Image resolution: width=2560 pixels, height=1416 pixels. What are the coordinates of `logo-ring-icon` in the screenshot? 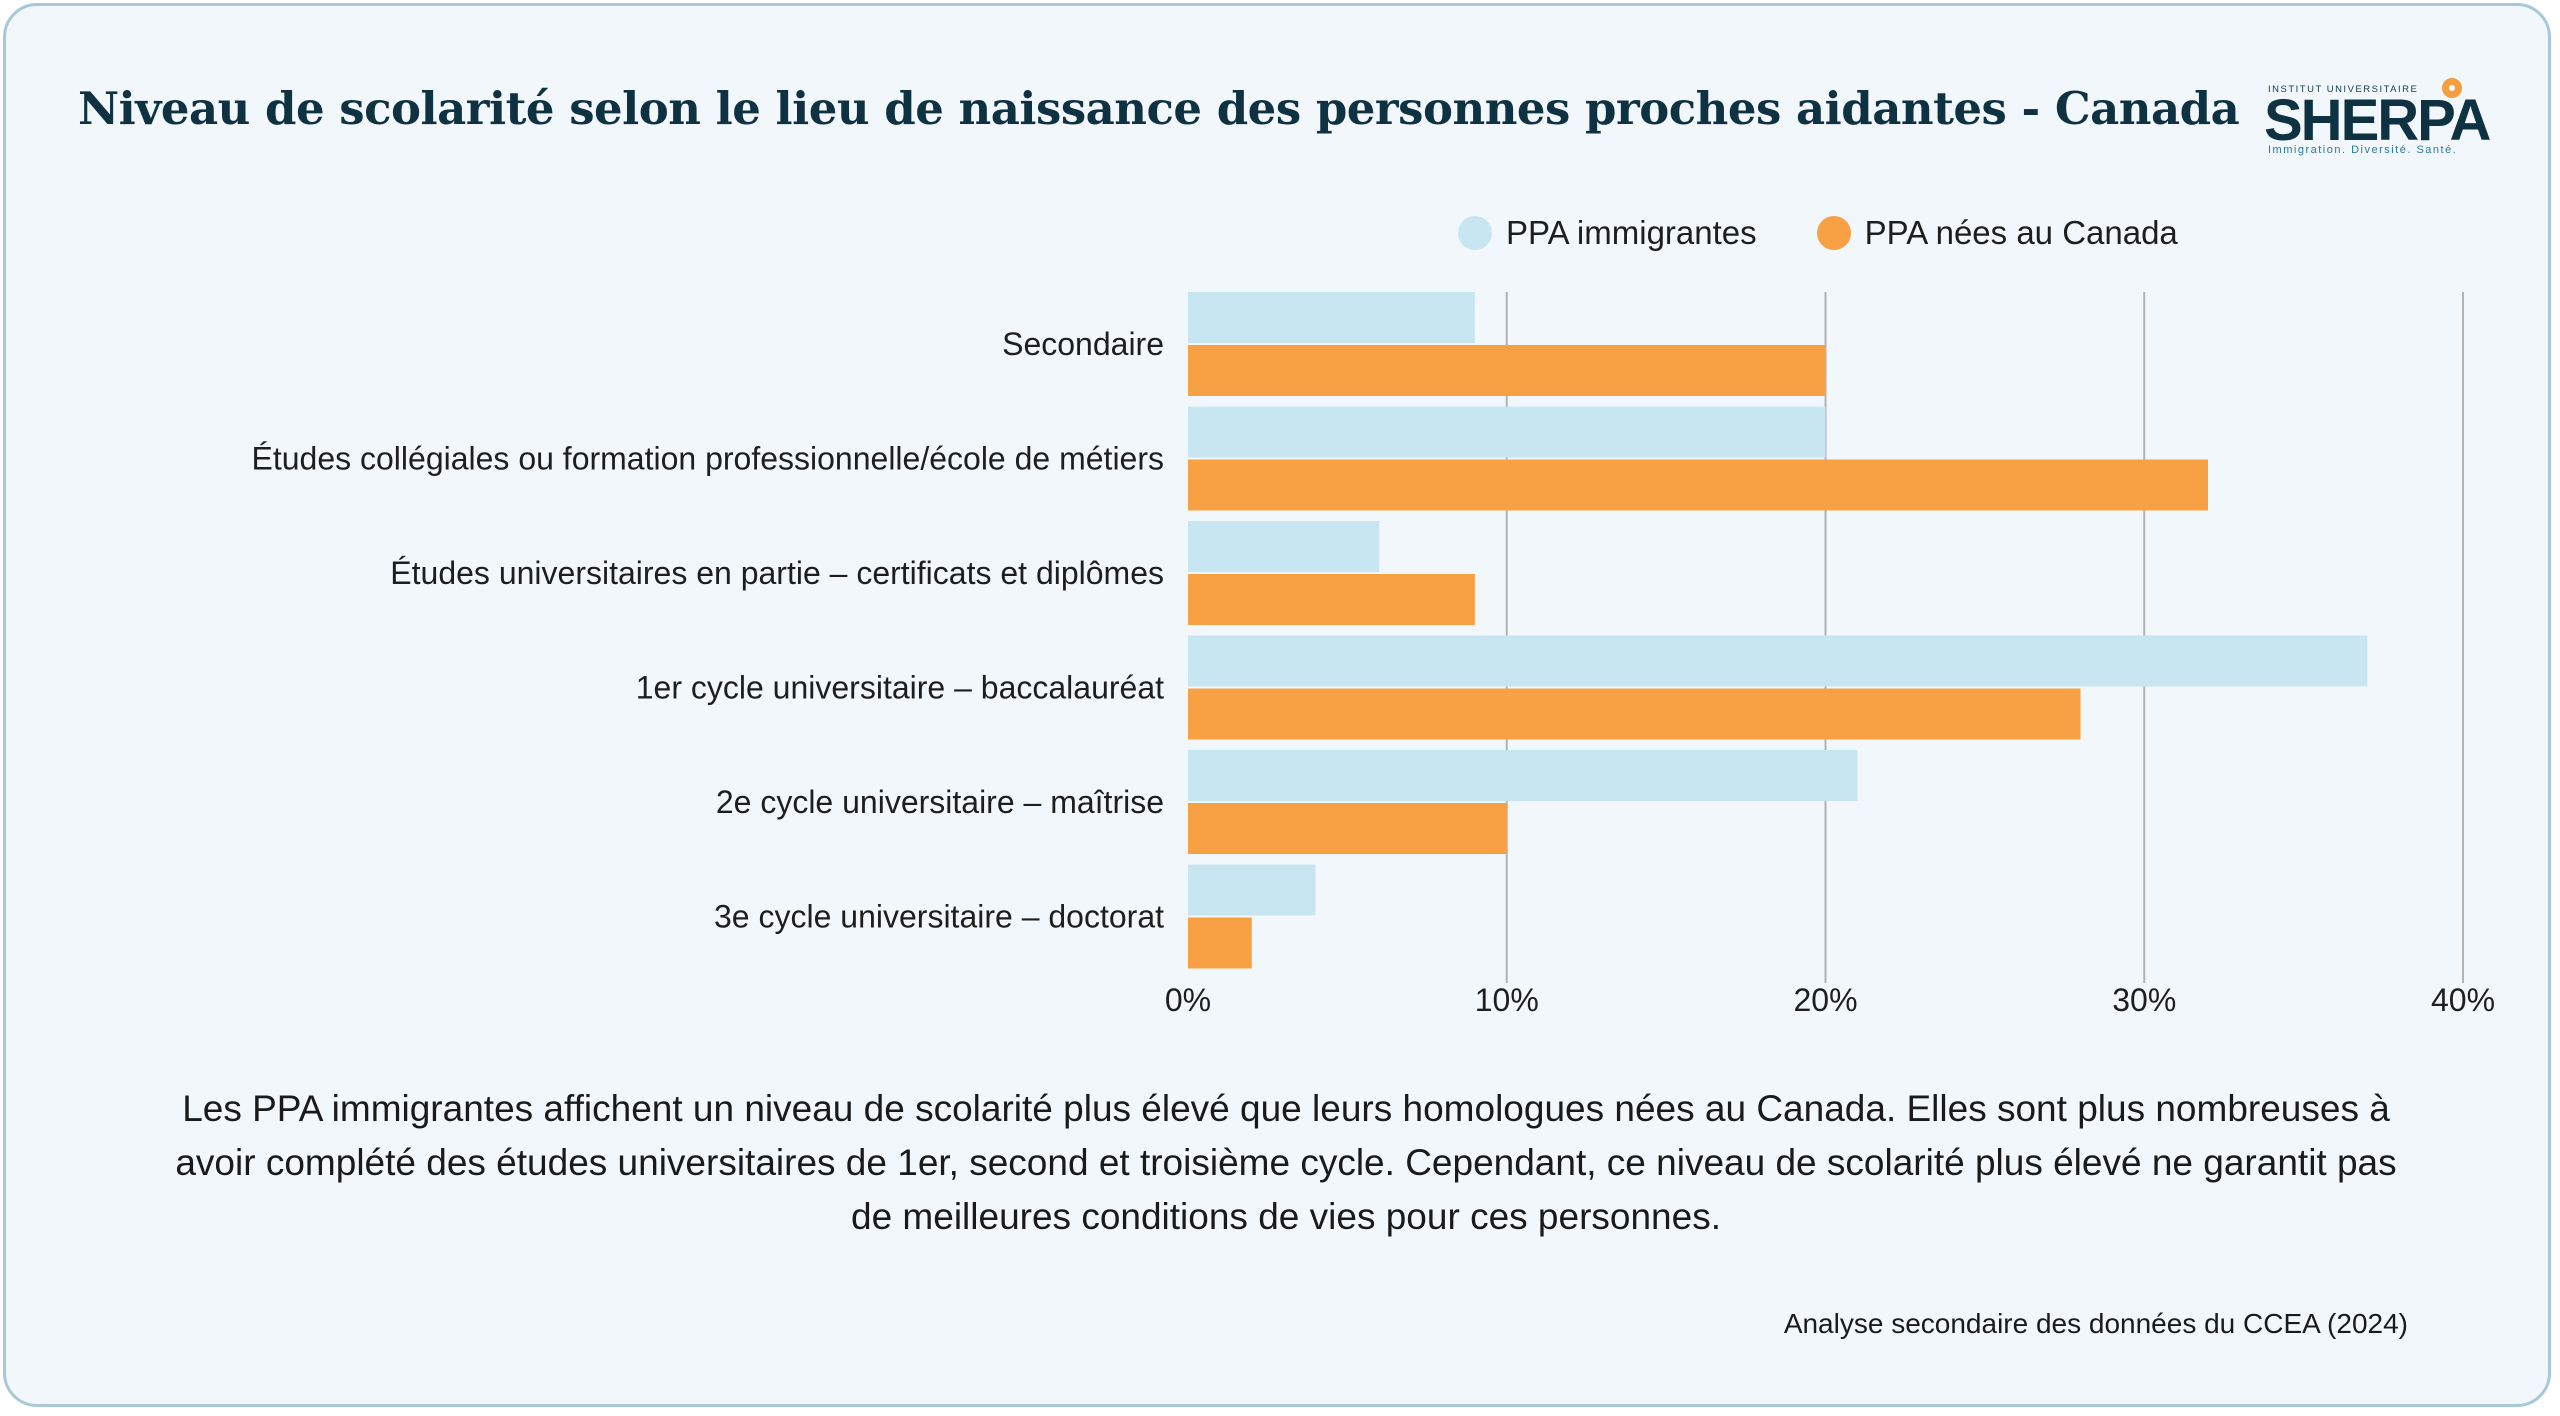 It's located at (2452, 88).